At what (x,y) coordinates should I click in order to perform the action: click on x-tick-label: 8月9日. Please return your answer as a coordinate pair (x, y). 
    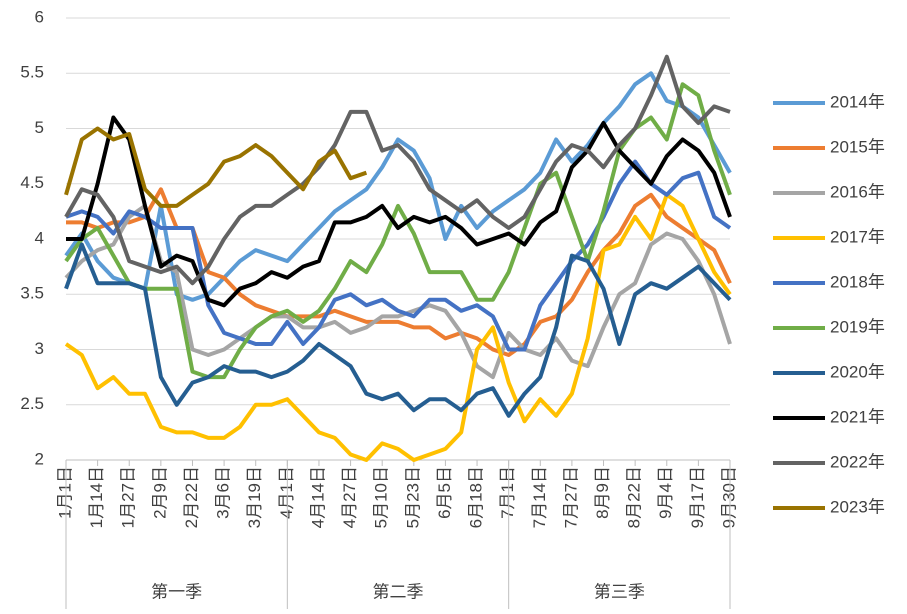
    Looking at the image, I should click on (602, 492).